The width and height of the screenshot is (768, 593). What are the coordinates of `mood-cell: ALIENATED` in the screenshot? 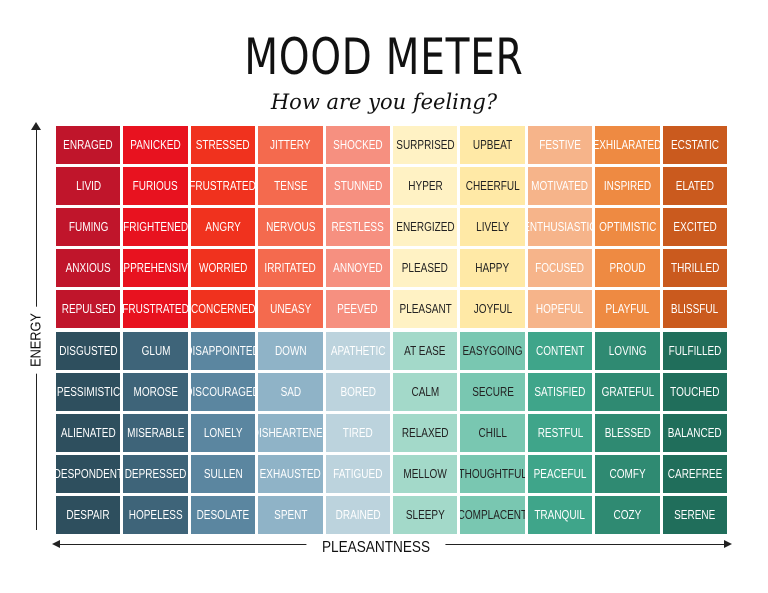 It's located at (88, 432).